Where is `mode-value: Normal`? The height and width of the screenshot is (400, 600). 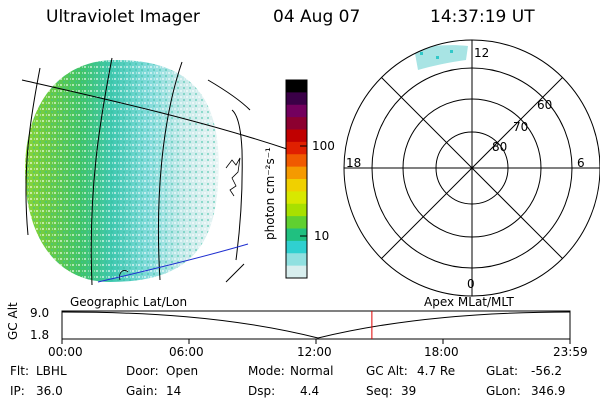 mode-value: Normal is located at coordinates (312, 371).